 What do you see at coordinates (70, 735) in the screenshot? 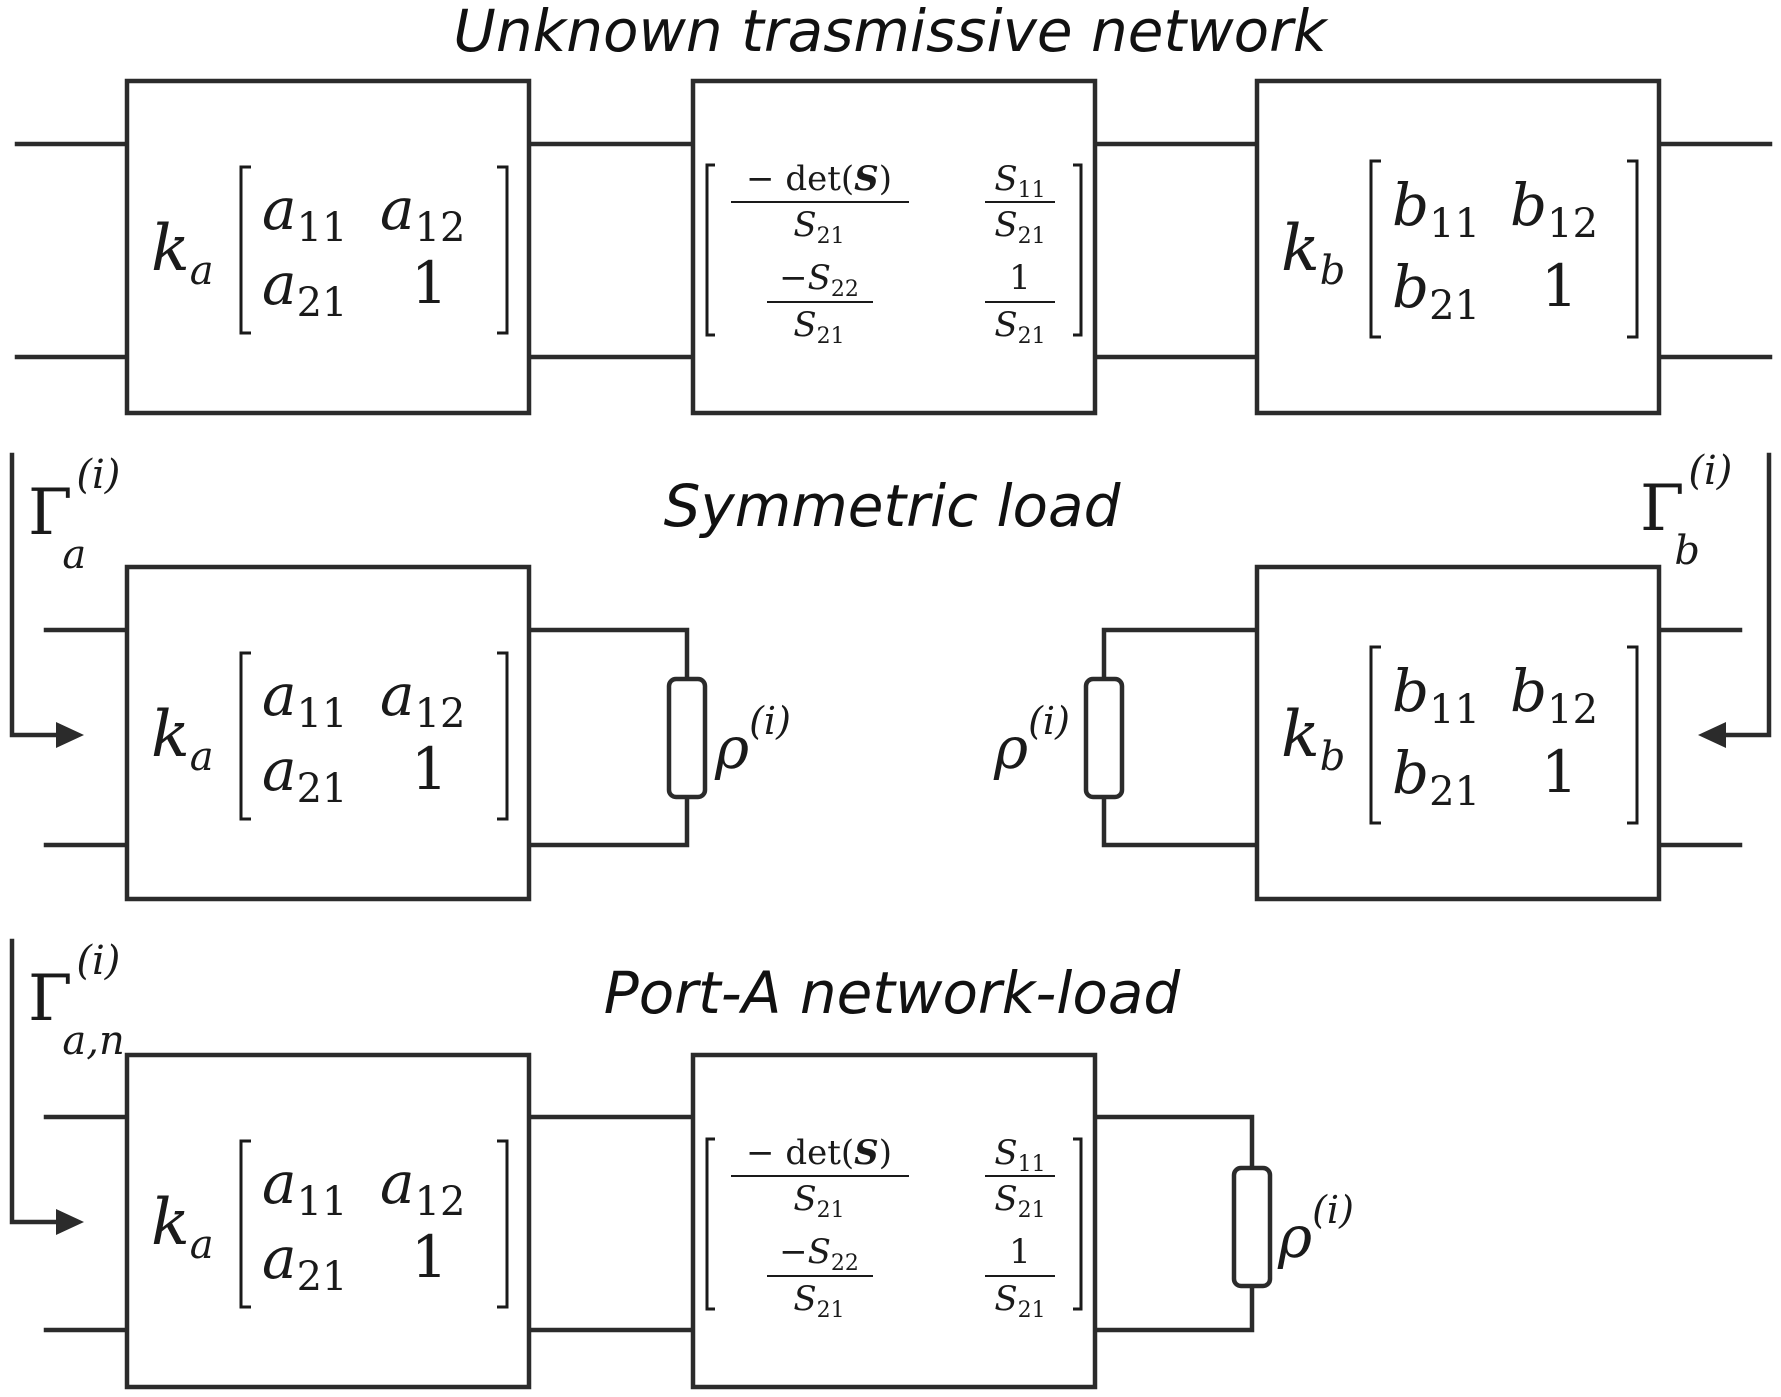
I see `gamma-a-arrowhead-icon` at bounding box center [70, 735].